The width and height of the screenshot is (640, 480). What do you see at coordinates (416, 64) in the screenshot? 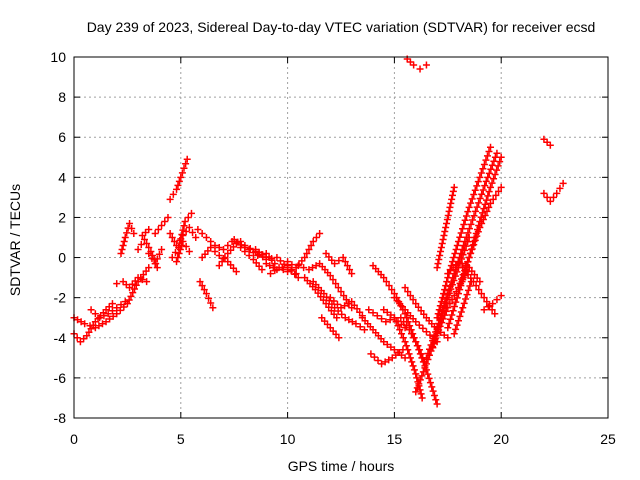
I see `series-t48` at bounding box center [416, 64].